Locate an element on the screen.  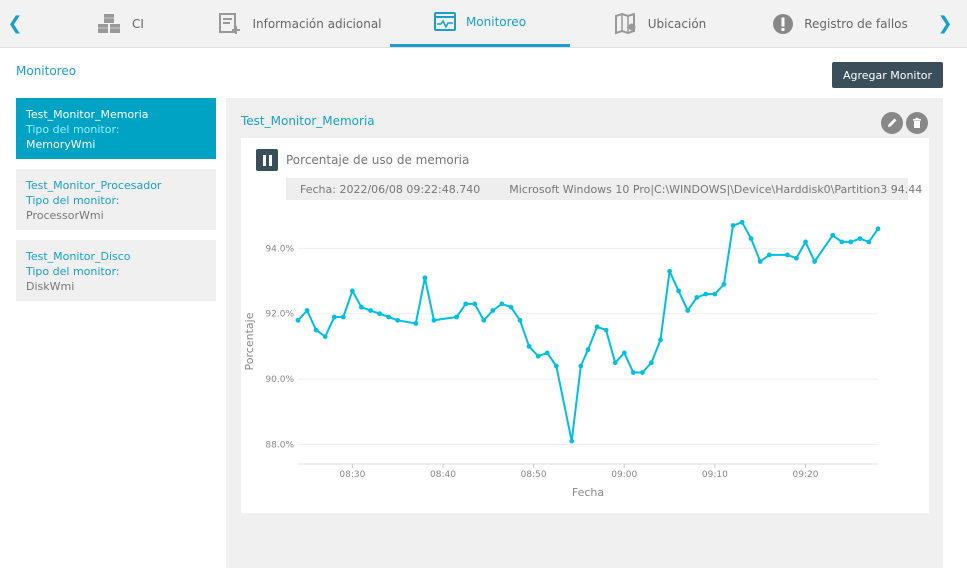
y-tick-label: 92.0% is located at coordinates (279, 315).